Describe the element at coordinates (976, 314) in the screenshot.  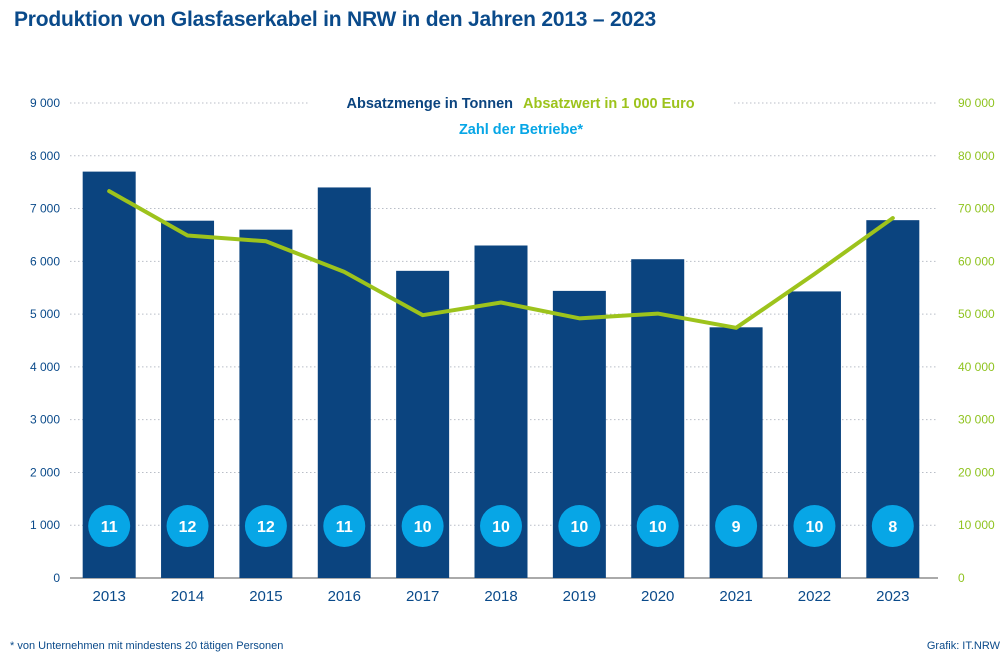
I see `right-tick-label: 50 000` at that location.